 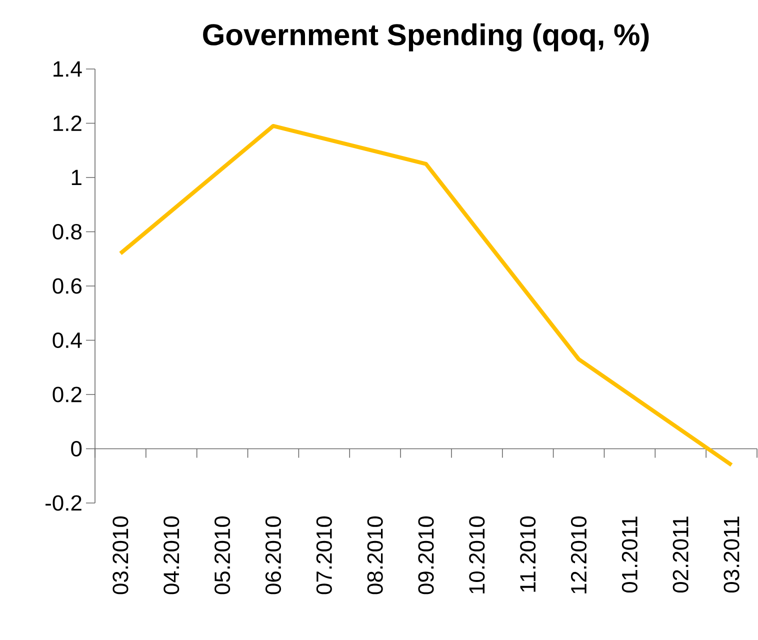 I want to click on x-tick-label: 01.2011, so click(x=630, y=554).